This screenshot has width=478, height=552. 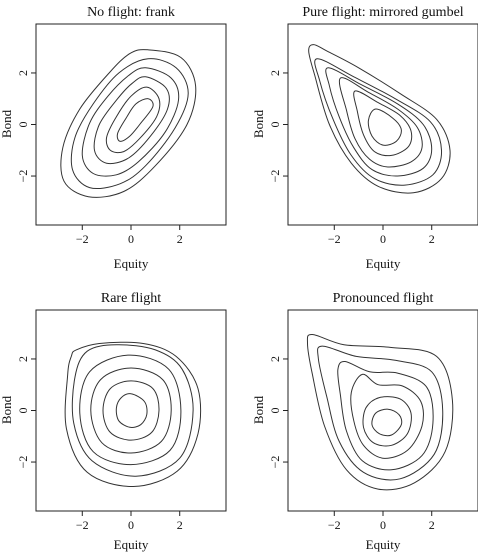 What do you see at coordinates (131, 298) in the screenshot?
I see `panel-title: Rare flight` at bounding box center [131, 298].